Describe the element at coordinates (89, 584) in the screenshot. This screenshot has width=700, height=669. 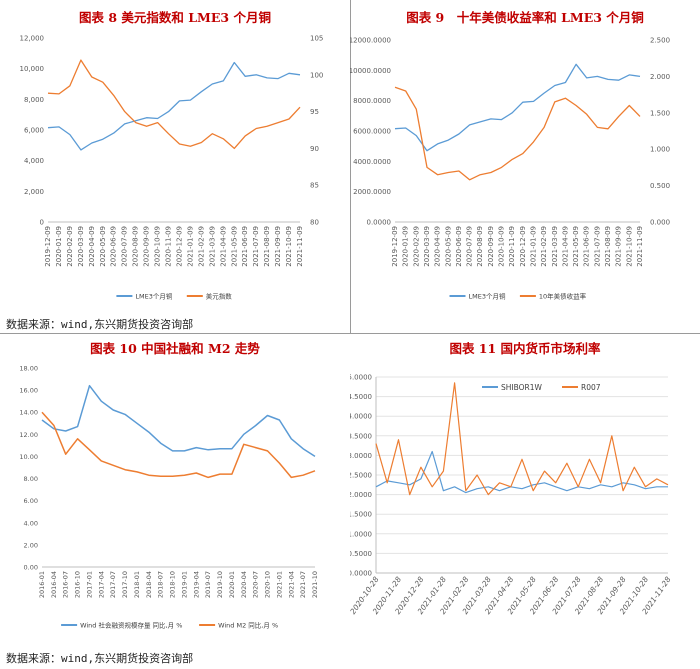
I see `x-tick-label: 2017-01` at that location.